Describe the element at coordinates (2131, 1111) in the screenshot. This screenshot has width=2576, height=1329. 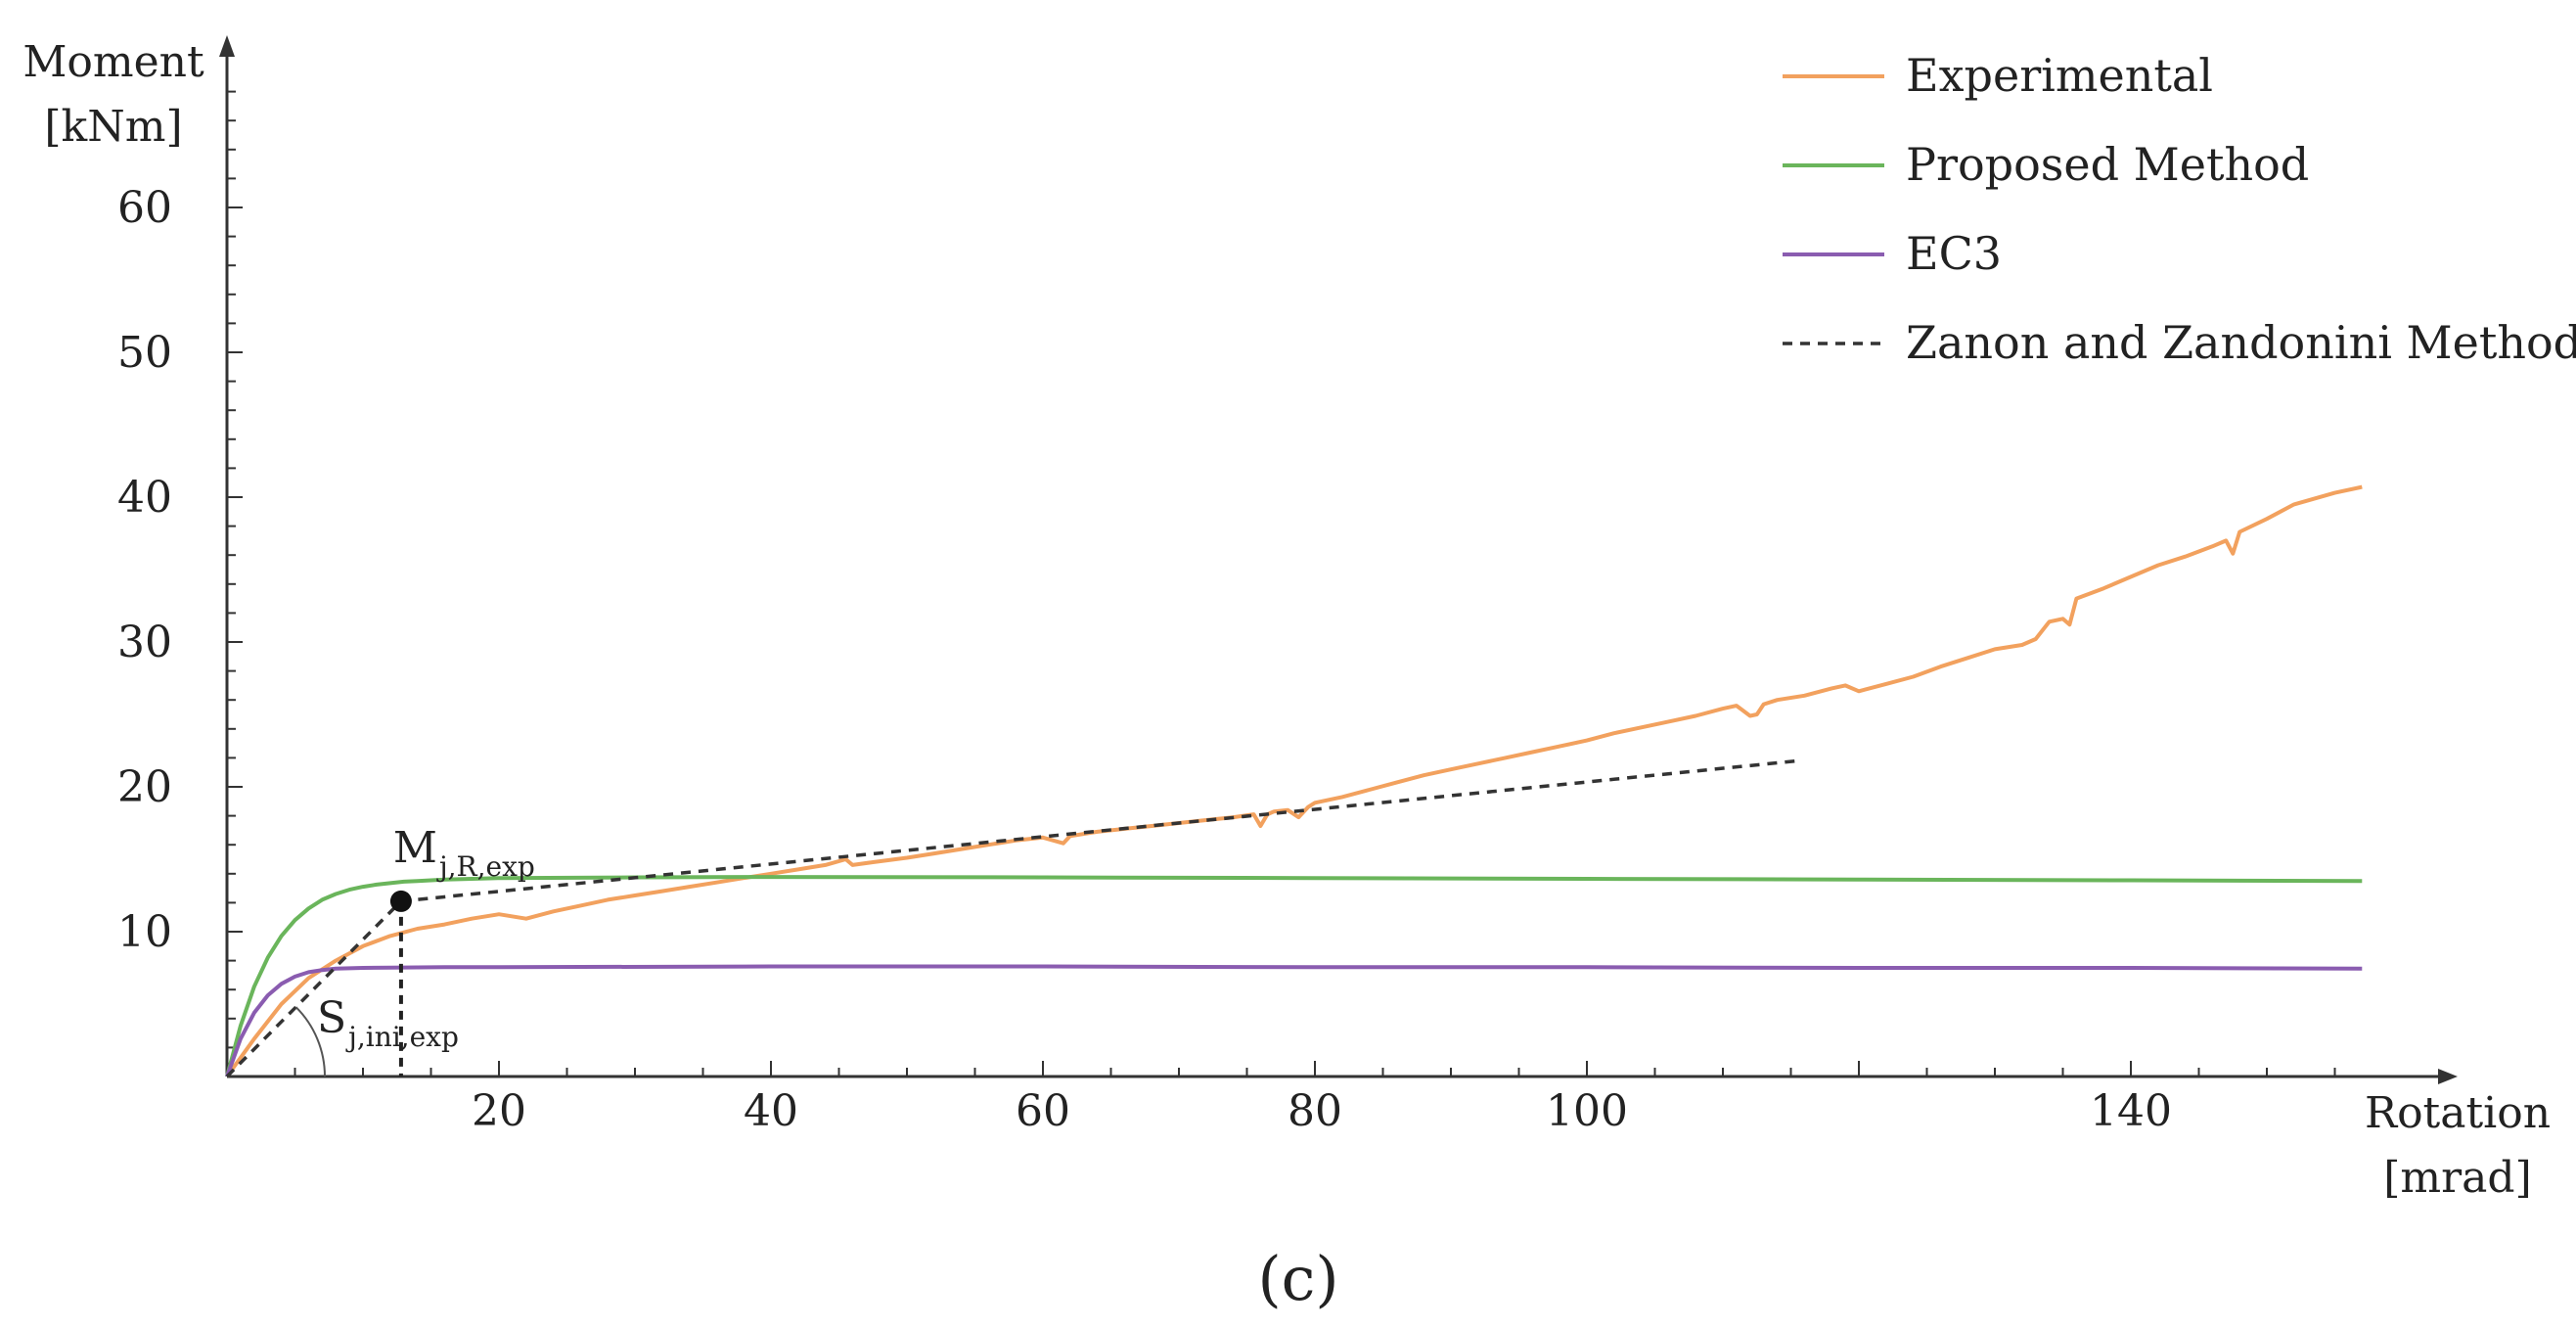
I see `x-tick-label: 140` at that location.